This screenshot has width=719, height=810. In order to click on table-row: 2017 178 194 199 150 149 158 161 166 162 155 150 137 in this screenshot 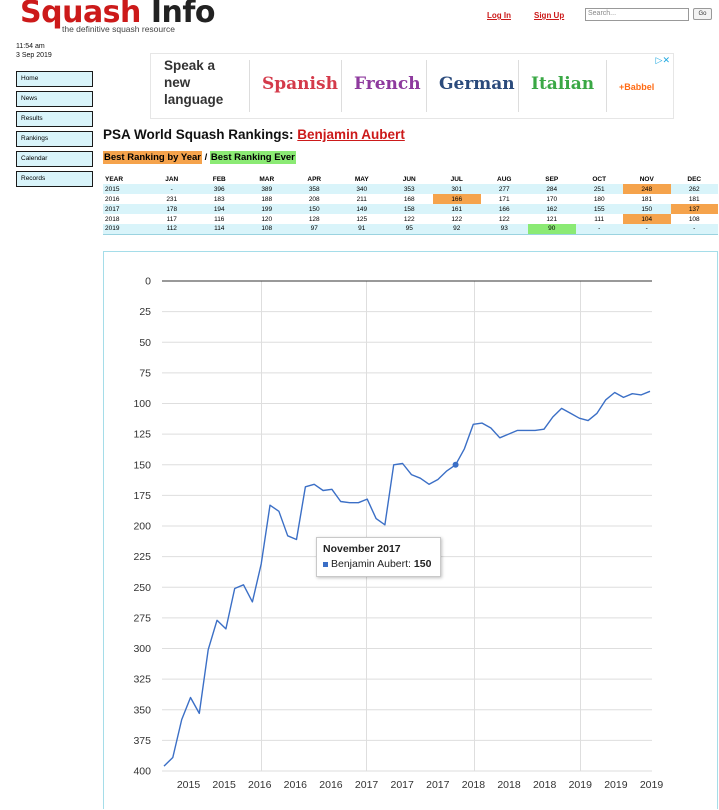, I will do `click(410, 209)`.